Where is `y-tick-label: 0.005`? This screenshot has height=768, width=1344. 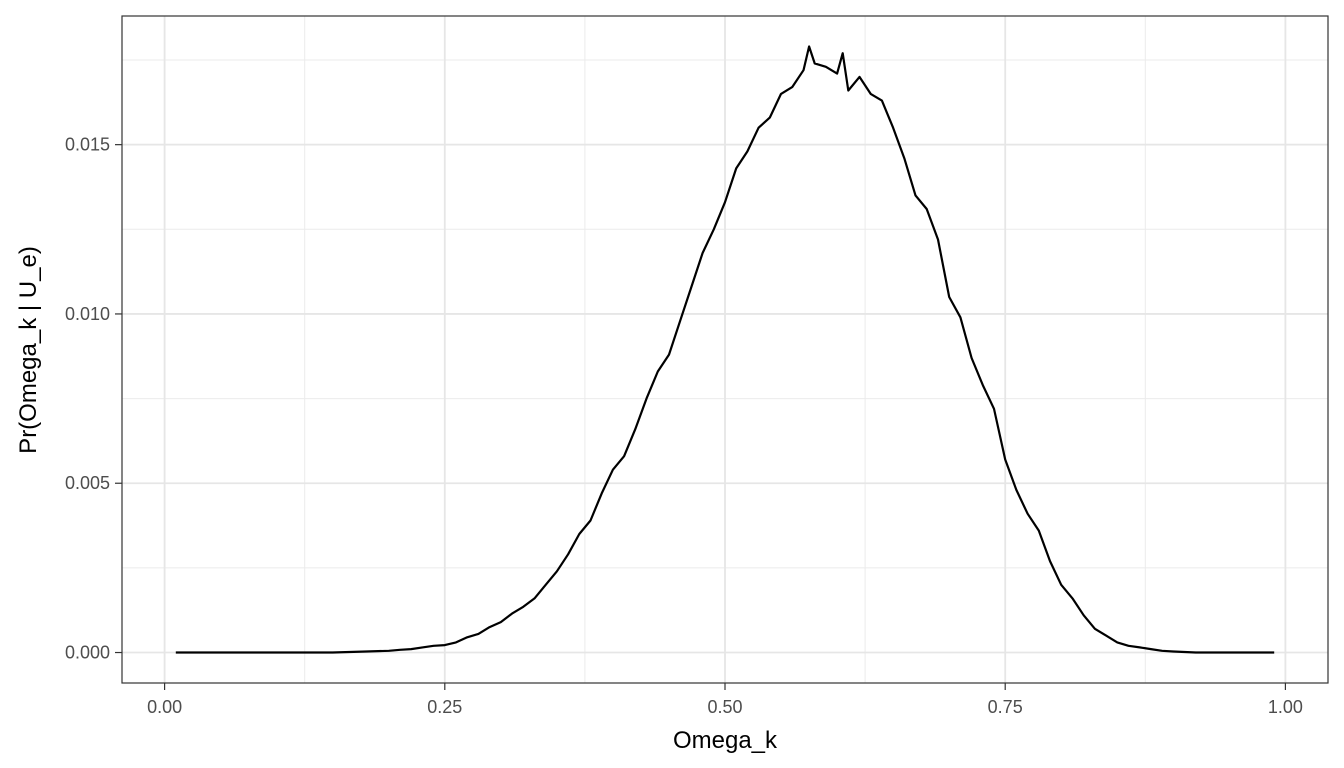 y-tick-label: 0.005 is located at coordinates (87, 483).